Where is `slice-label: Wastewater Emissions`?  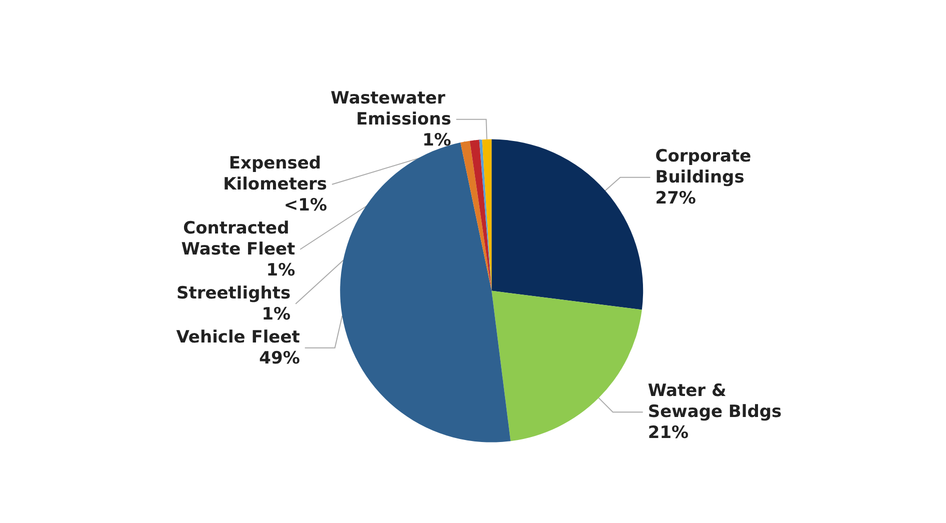
slice-label: Wastewater Emissions is located at coordinates (391, 109).